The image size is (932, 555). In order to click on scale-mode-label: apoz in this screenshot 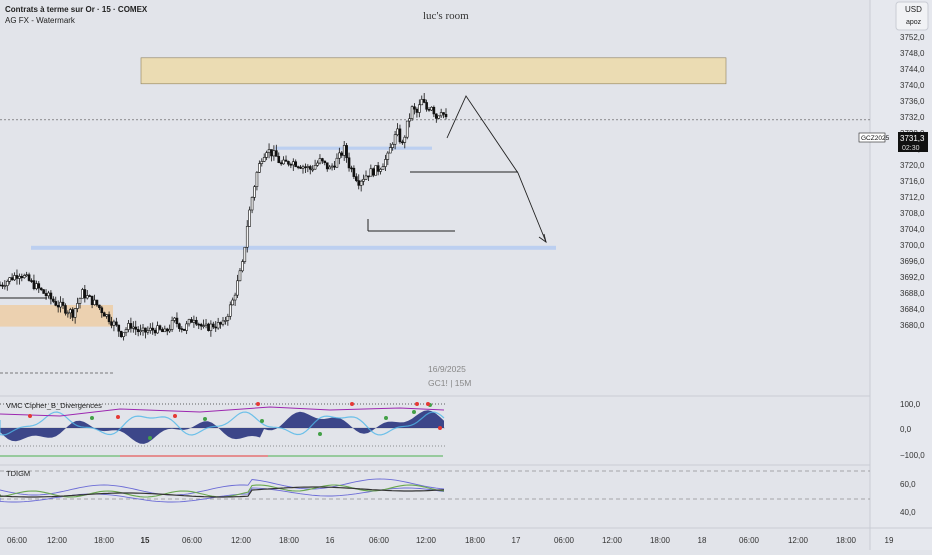, I will do `click(914, 22)`.